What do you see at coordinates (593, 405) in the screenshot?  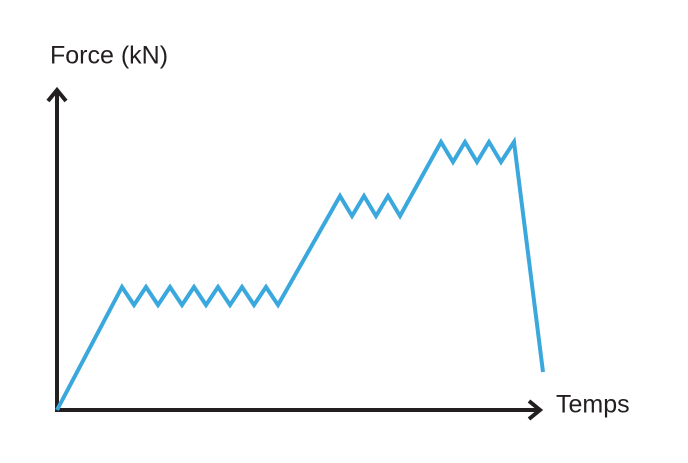 I see `x-axis-label: Temps` at bounding box center [593, 405].